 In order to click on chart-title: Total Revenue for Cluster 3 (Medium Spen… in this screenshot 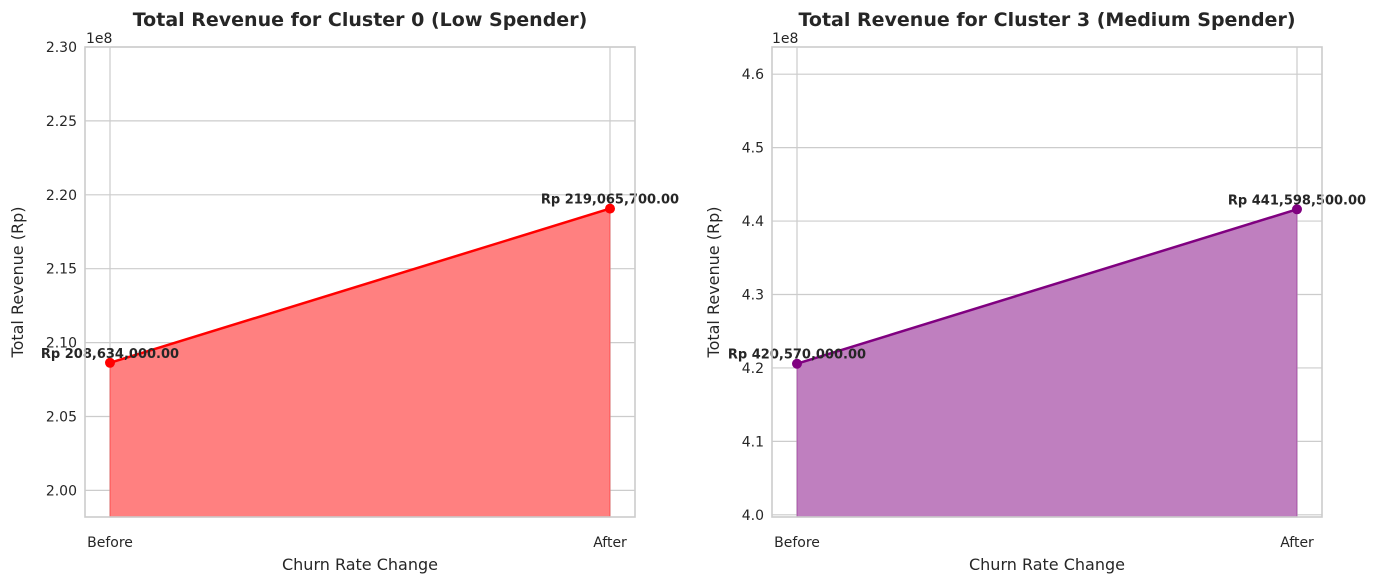, I will do `click(1046, 20)`.